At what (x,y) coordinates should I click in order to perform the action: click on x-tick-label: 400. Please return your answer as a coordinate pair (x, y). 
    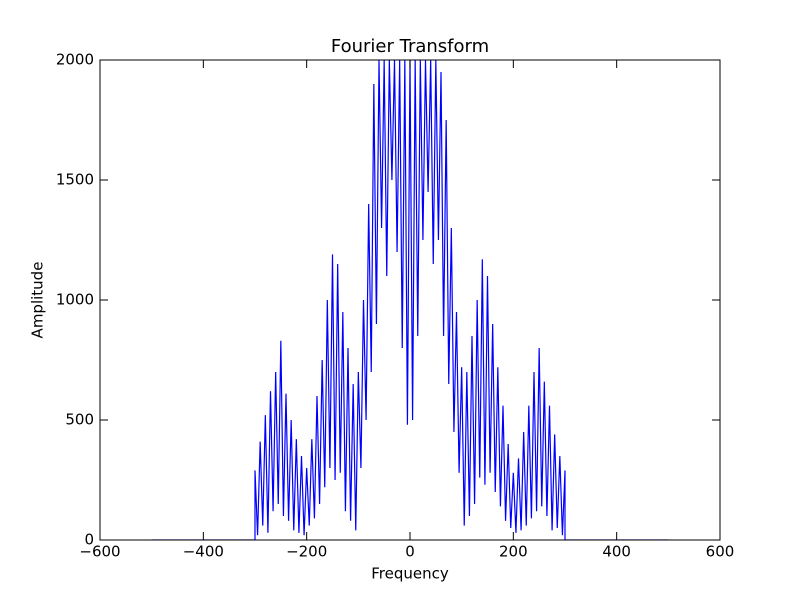
    Looking at the image, I should click on (616, 552).